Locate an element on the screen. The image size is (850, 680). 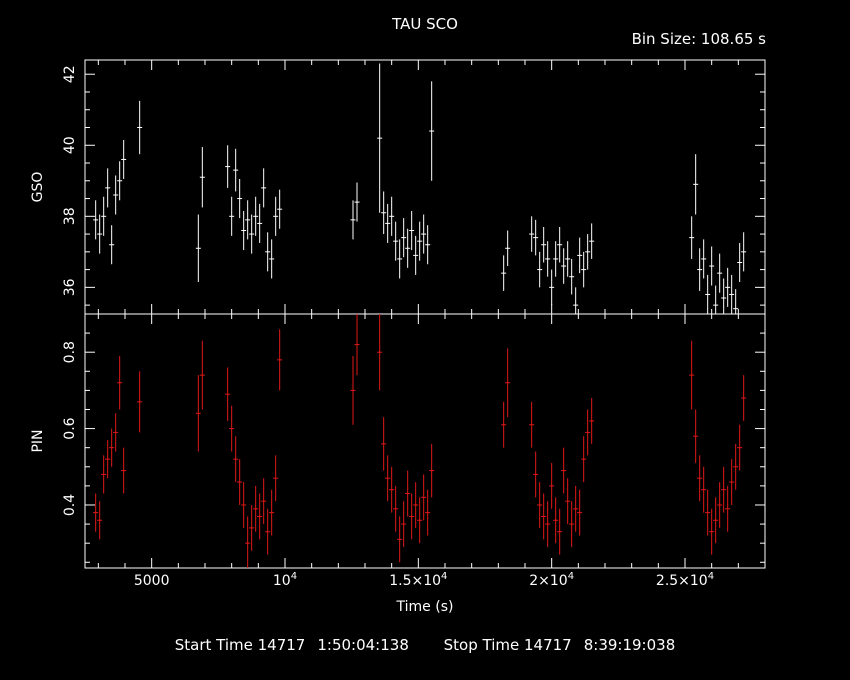
x-axis-label: Time (s) is located at coordinates (425, 607).